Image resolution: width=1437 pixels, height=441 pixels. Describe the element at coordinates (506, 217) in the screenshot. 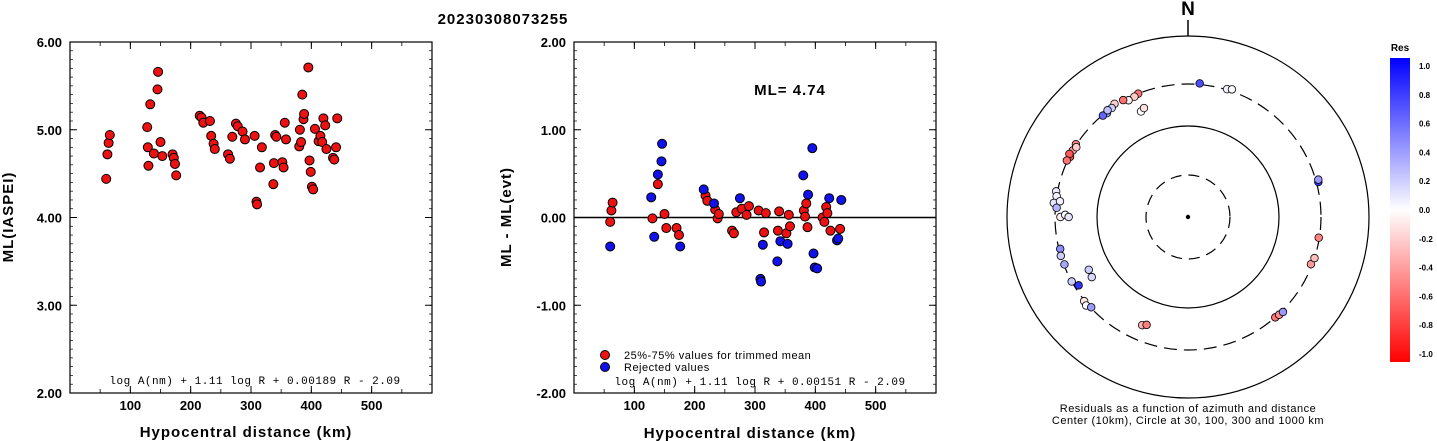

I see `ml-residual-y-axis-label: ML - ML(evt)` at that location.